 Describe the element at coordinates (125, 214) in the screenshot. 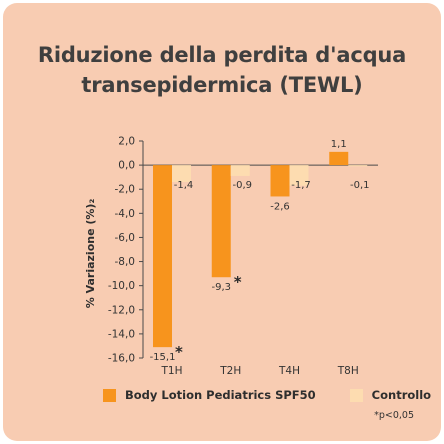

I see `y-tick-label: -4,0` at that location.